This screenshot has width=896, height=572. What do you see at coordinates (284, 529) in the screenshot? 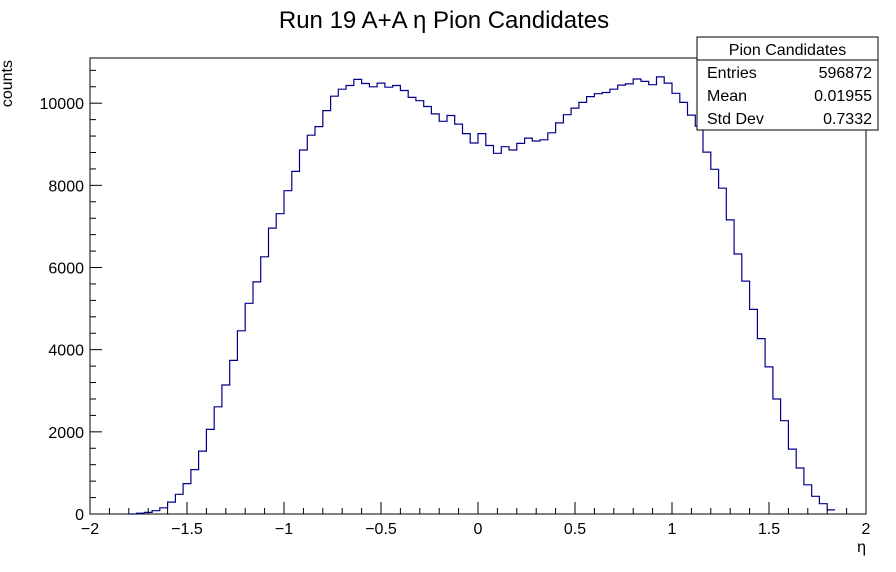
I see `x-tick-label: −1` at bounding box center [284, 529].